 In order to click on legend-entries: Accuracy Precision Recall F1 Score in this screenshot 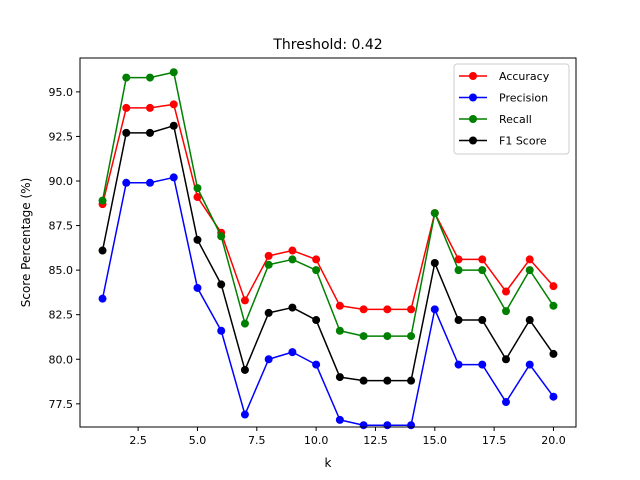, I will do `click(504, 109)`.